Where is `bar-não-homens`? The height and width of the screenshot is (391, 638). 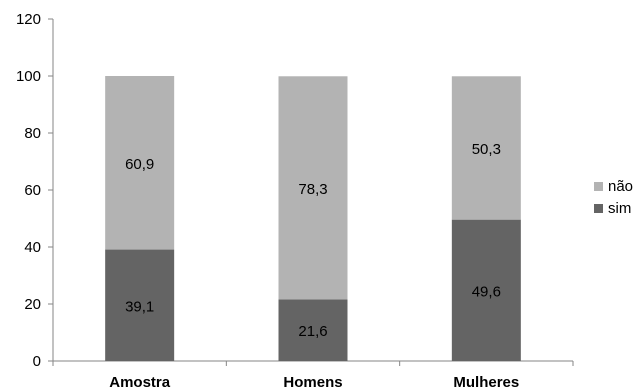
bar-não-homens is located at coordinates (313, 188).